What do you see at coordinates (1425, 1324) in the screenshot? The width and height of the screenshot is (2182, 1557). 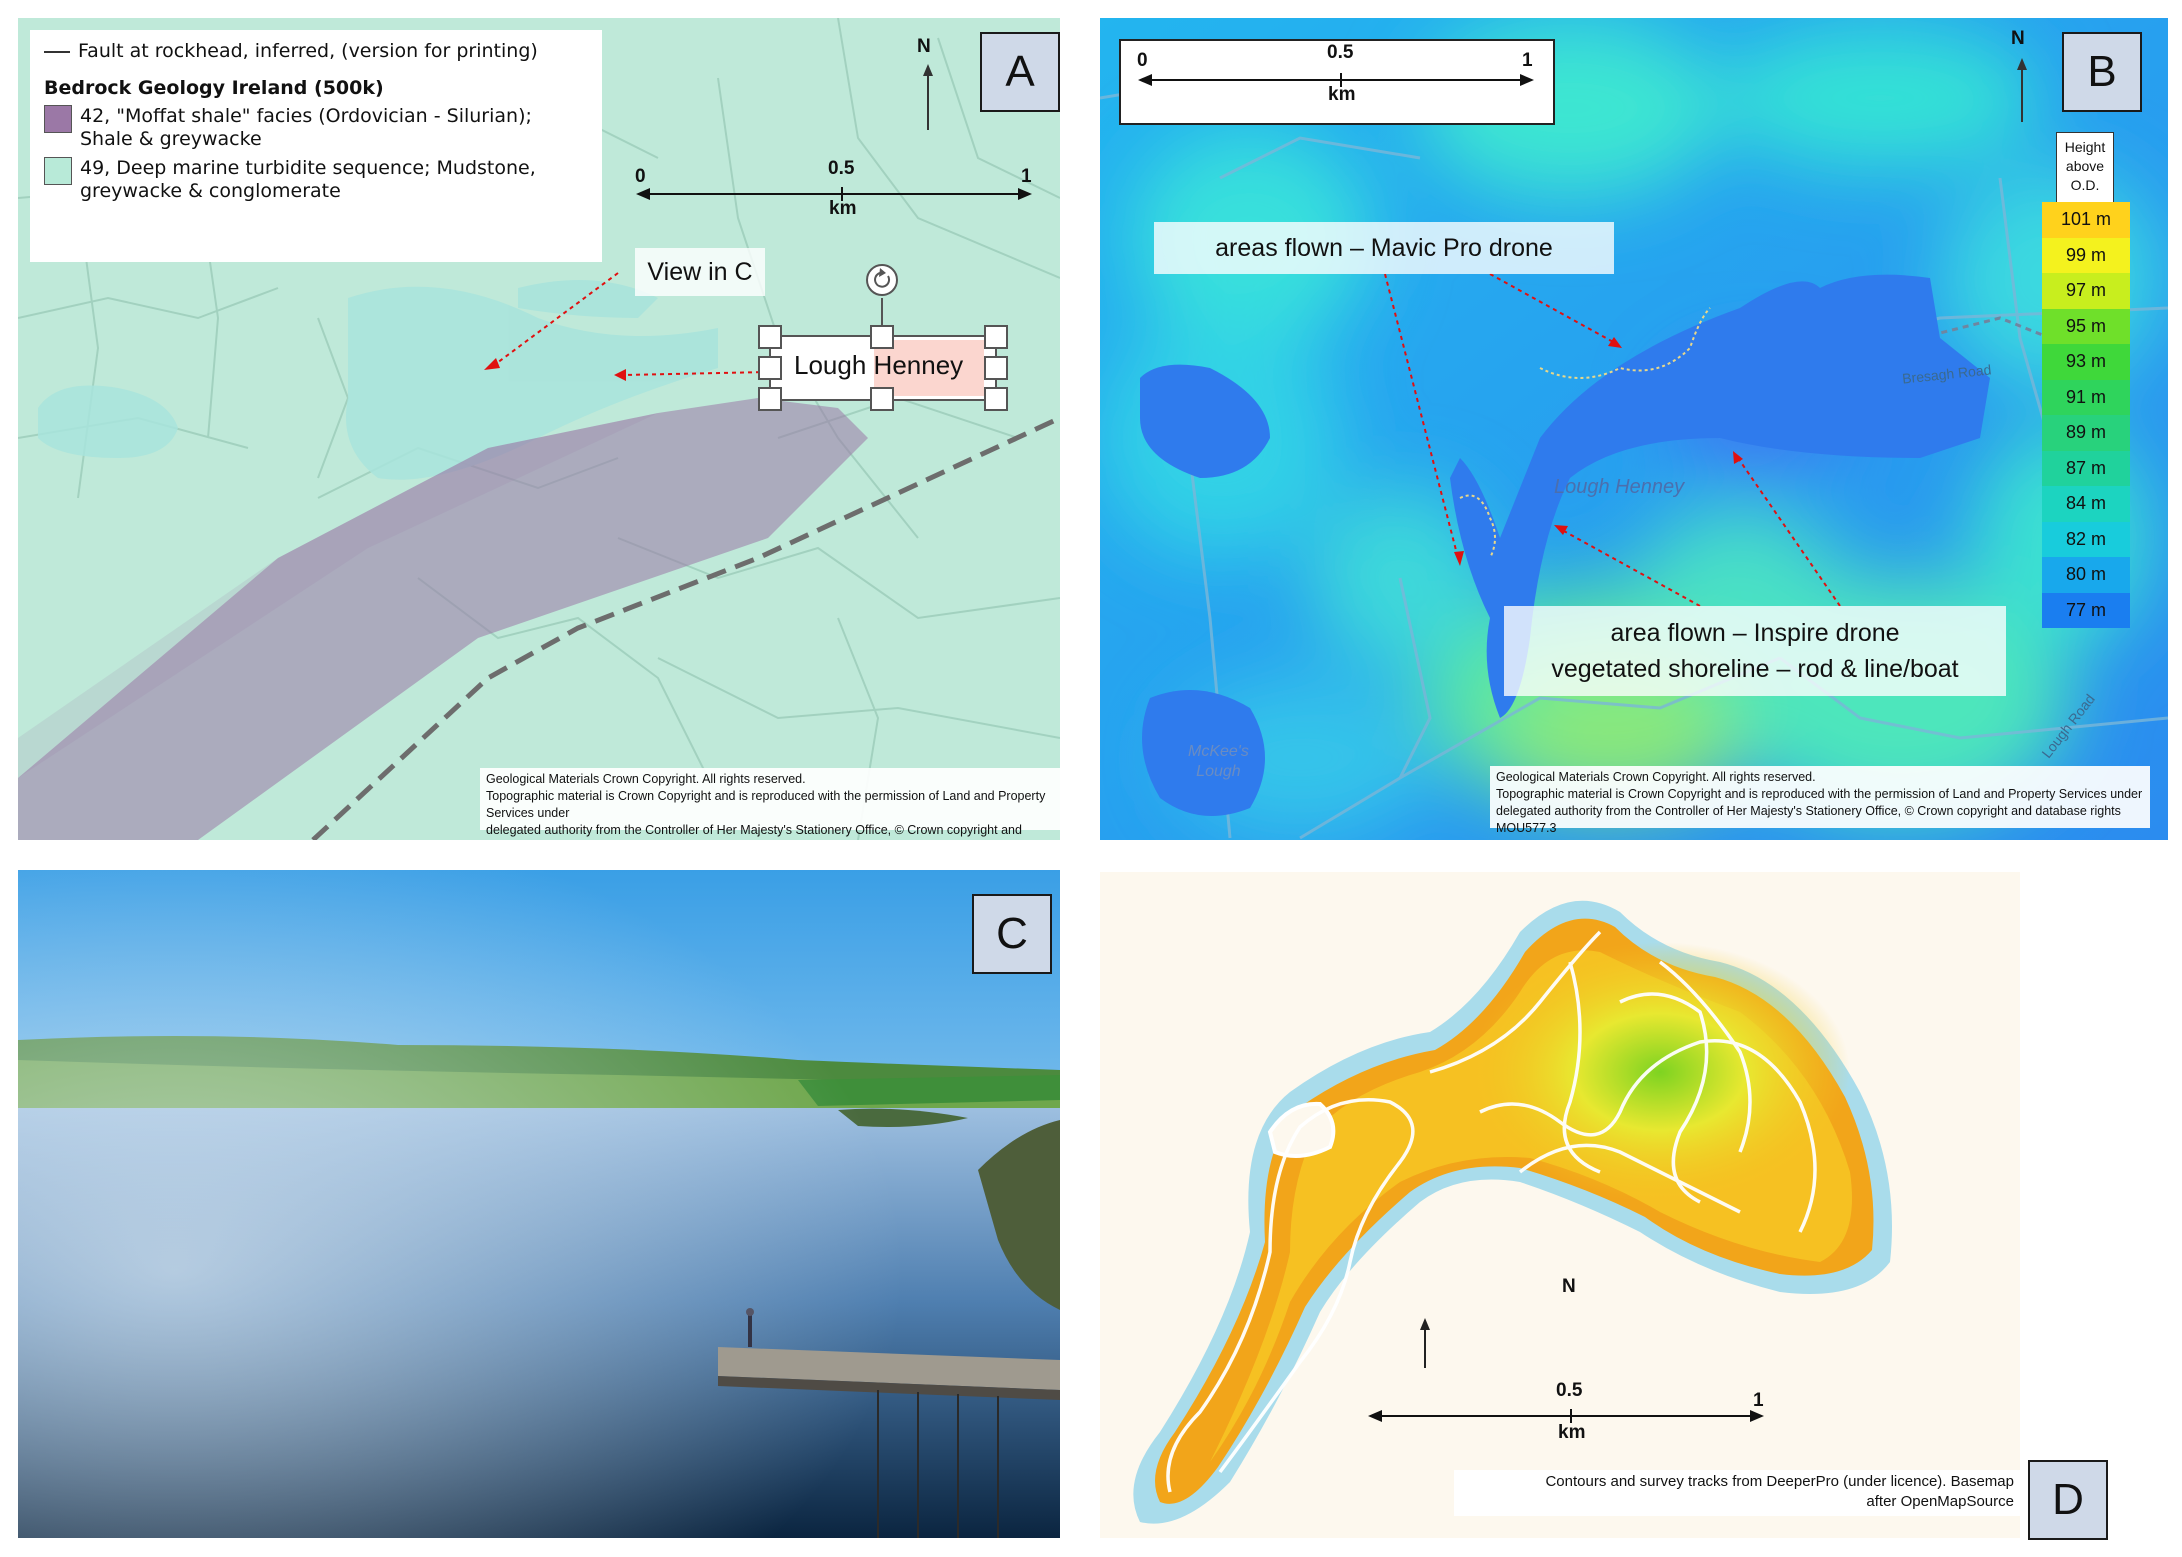 I see `north-arrow-d-head` at bounding box center [1425, 1324].